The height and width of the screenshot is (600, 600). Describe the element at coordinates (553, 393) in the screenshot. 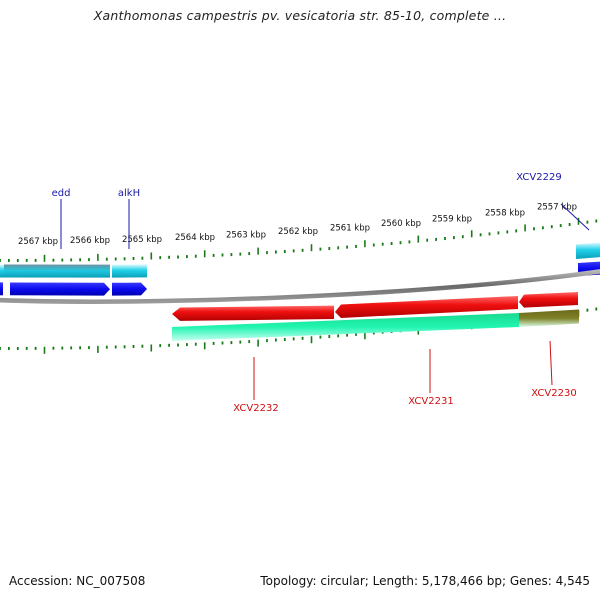

I see `gene-label-xcv2230: XCV2230` at that location.